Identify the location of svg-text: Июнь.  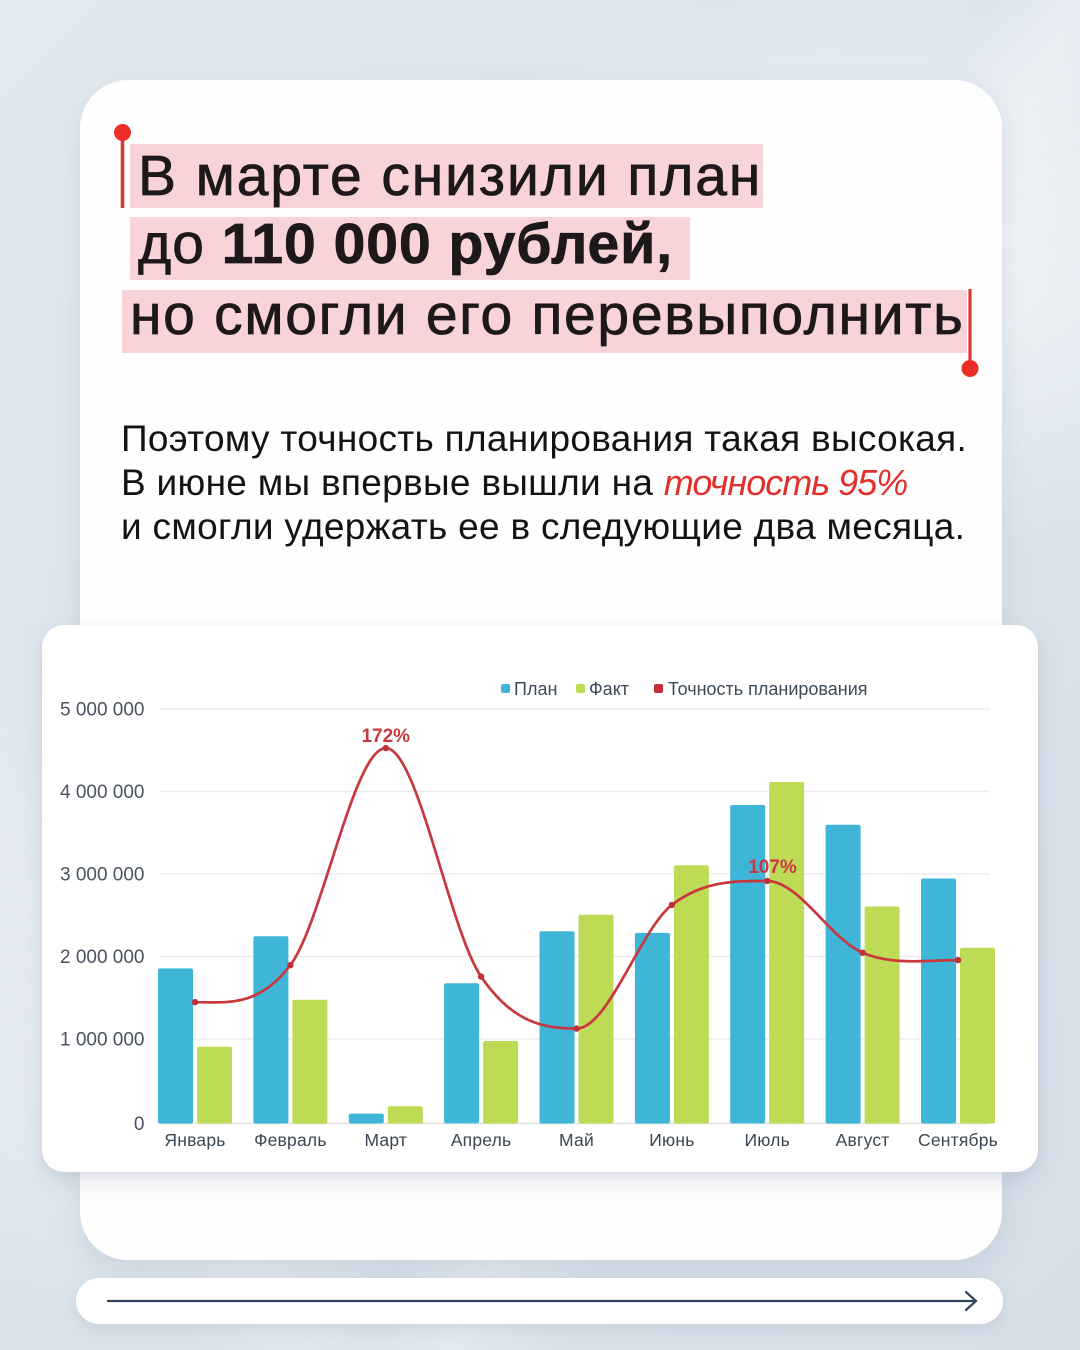
(671, 1140).